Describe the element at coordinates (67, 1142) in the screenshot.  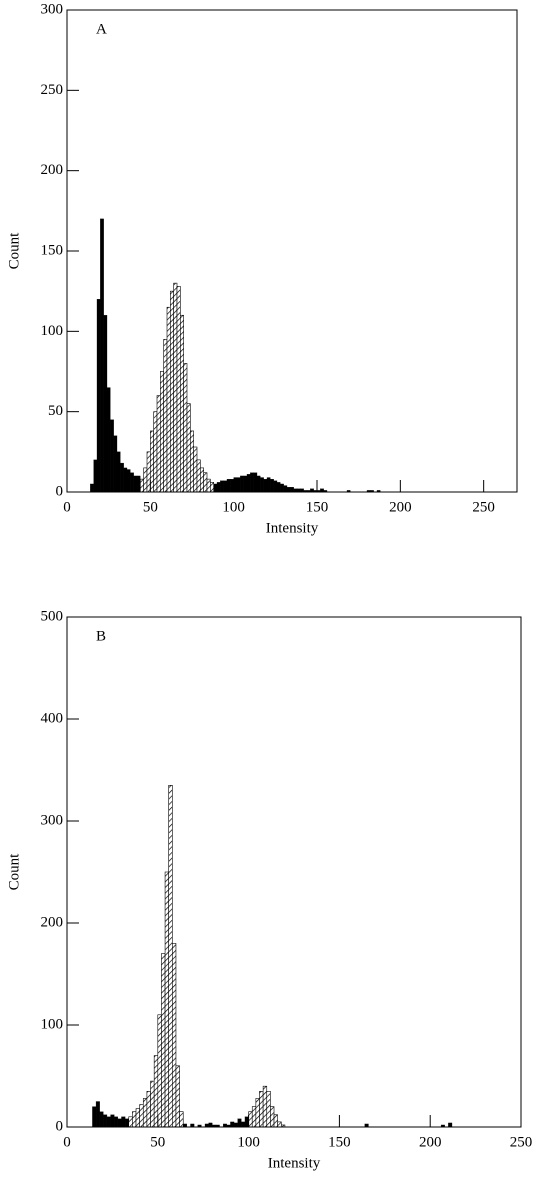
I see `x-tick-label: 0` at that location.